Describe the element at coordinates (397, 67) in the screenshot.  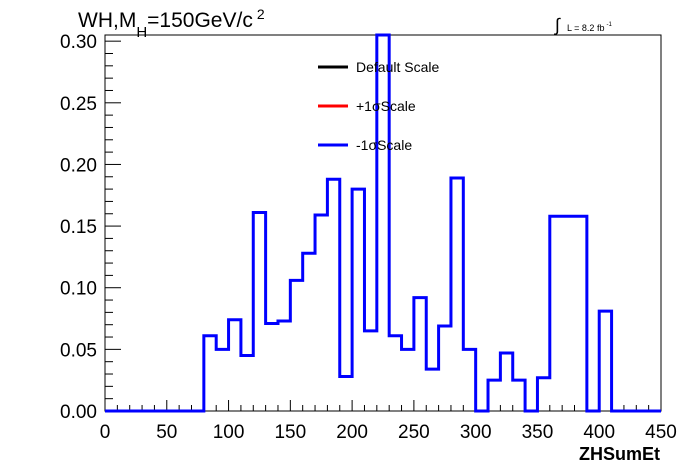
I see `legend-label-default: Default Scale` at that location.